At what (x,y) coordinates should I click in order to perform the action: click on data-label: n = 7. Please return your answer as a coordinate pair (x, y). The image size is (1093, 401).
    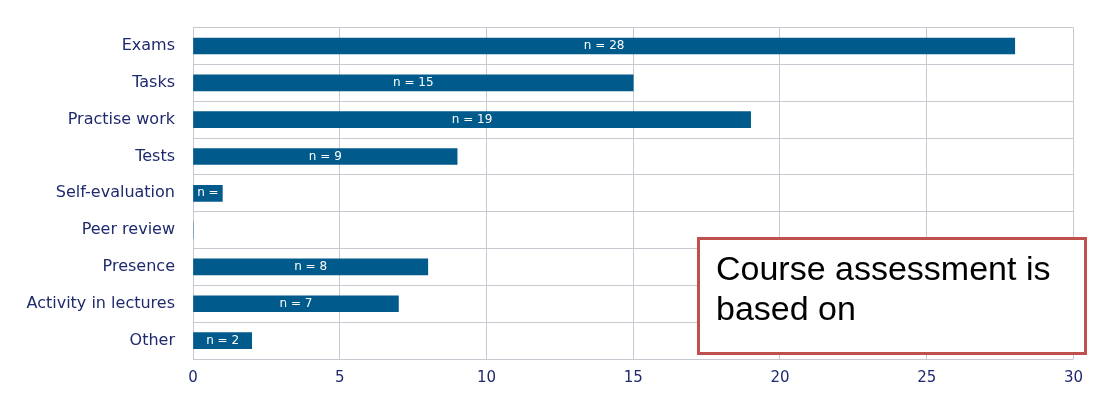
    Looking at the image, I should click on (296, 302).